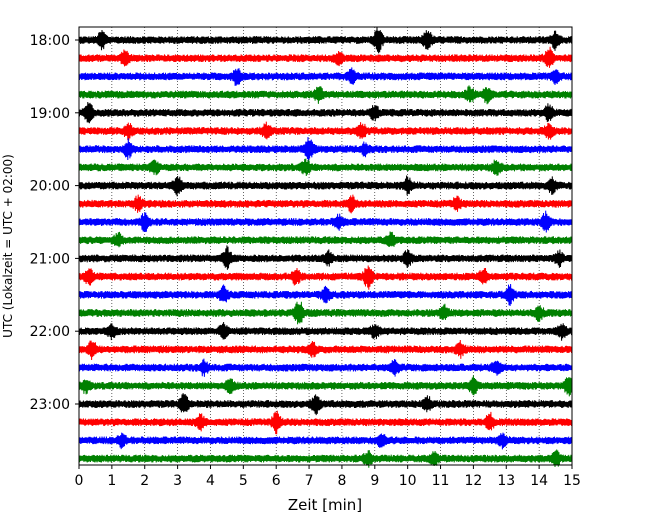 This screenshot has width=650, height=520. Describe the element at coordinates (325, 186) in the screenshot. I see `trace-20:00` at that location.